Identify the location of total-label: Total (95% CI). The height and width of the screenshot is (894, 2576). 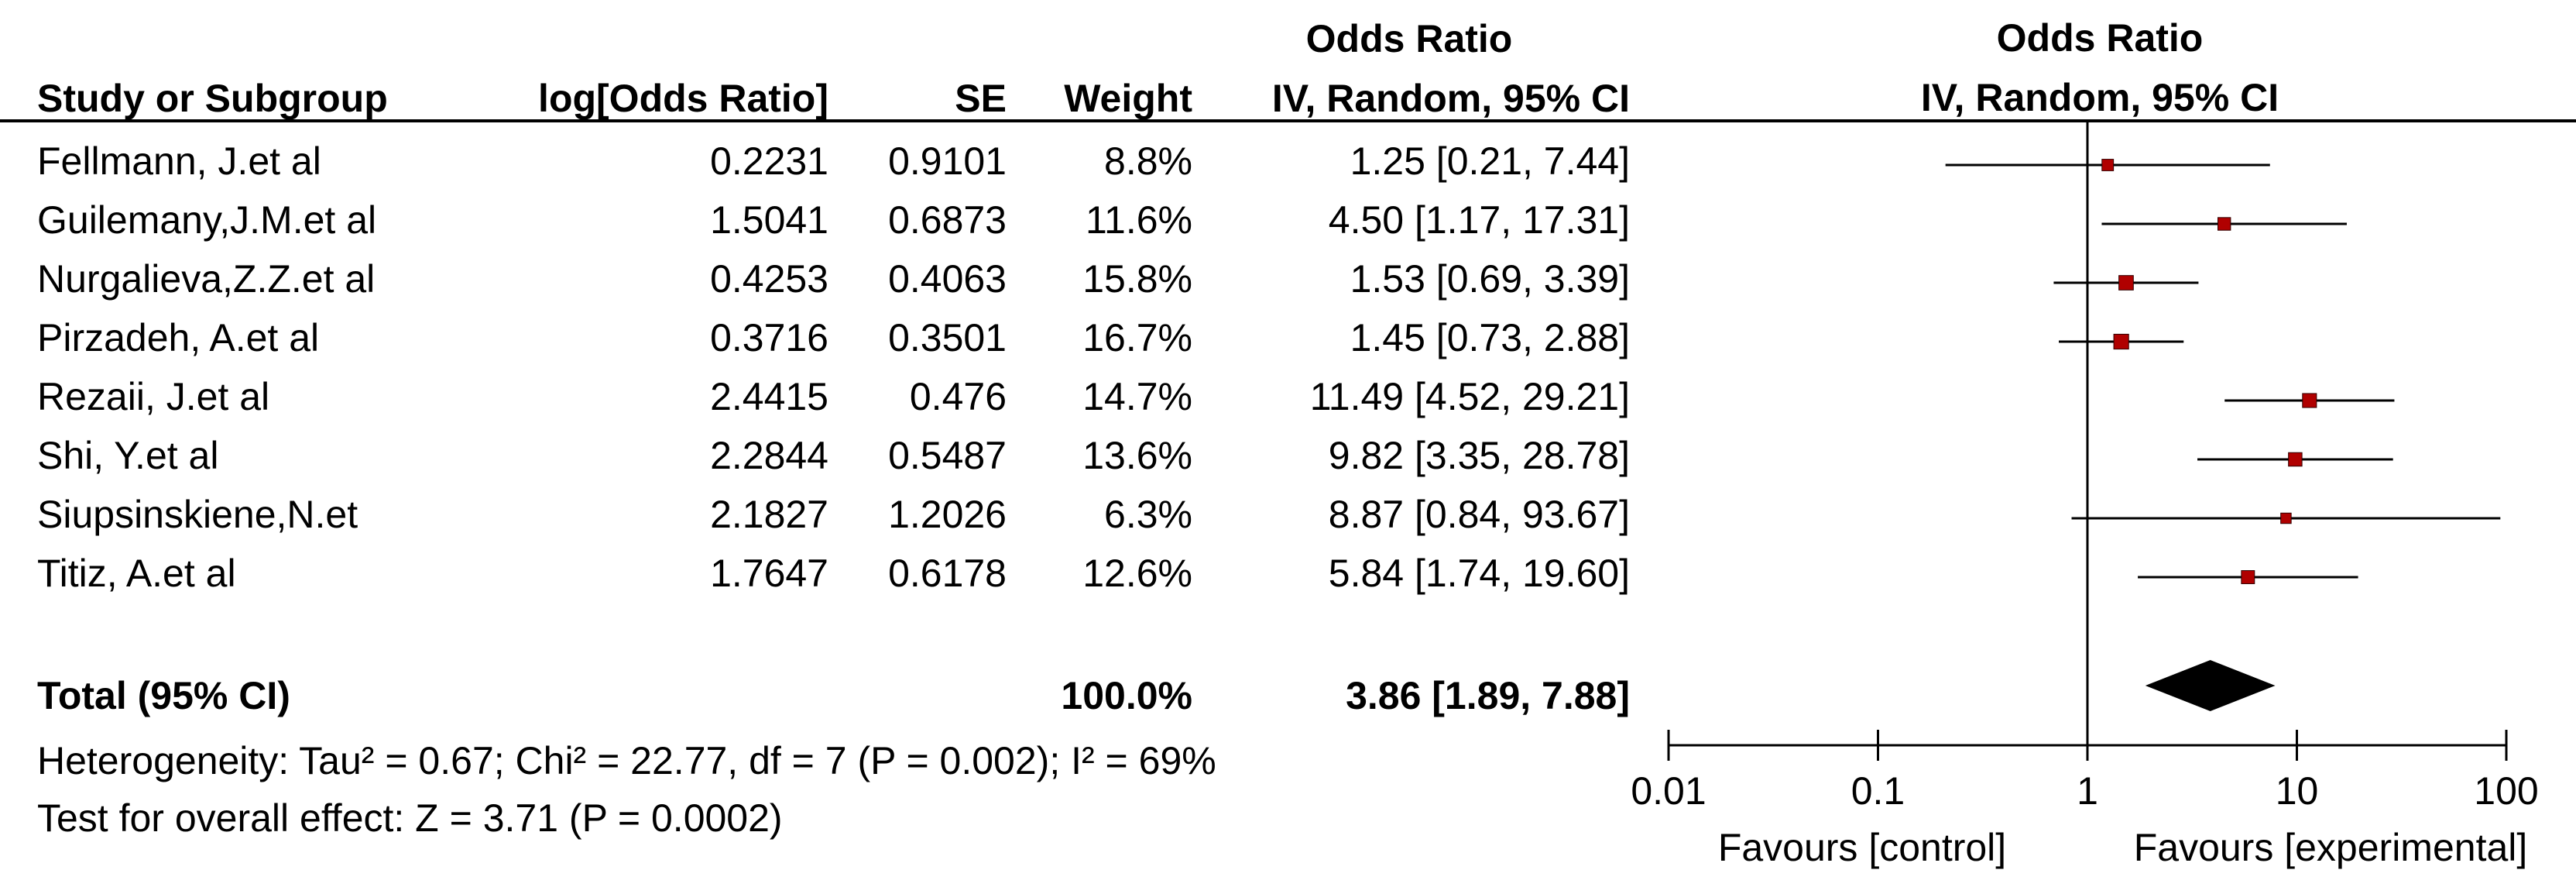
(163, 695).